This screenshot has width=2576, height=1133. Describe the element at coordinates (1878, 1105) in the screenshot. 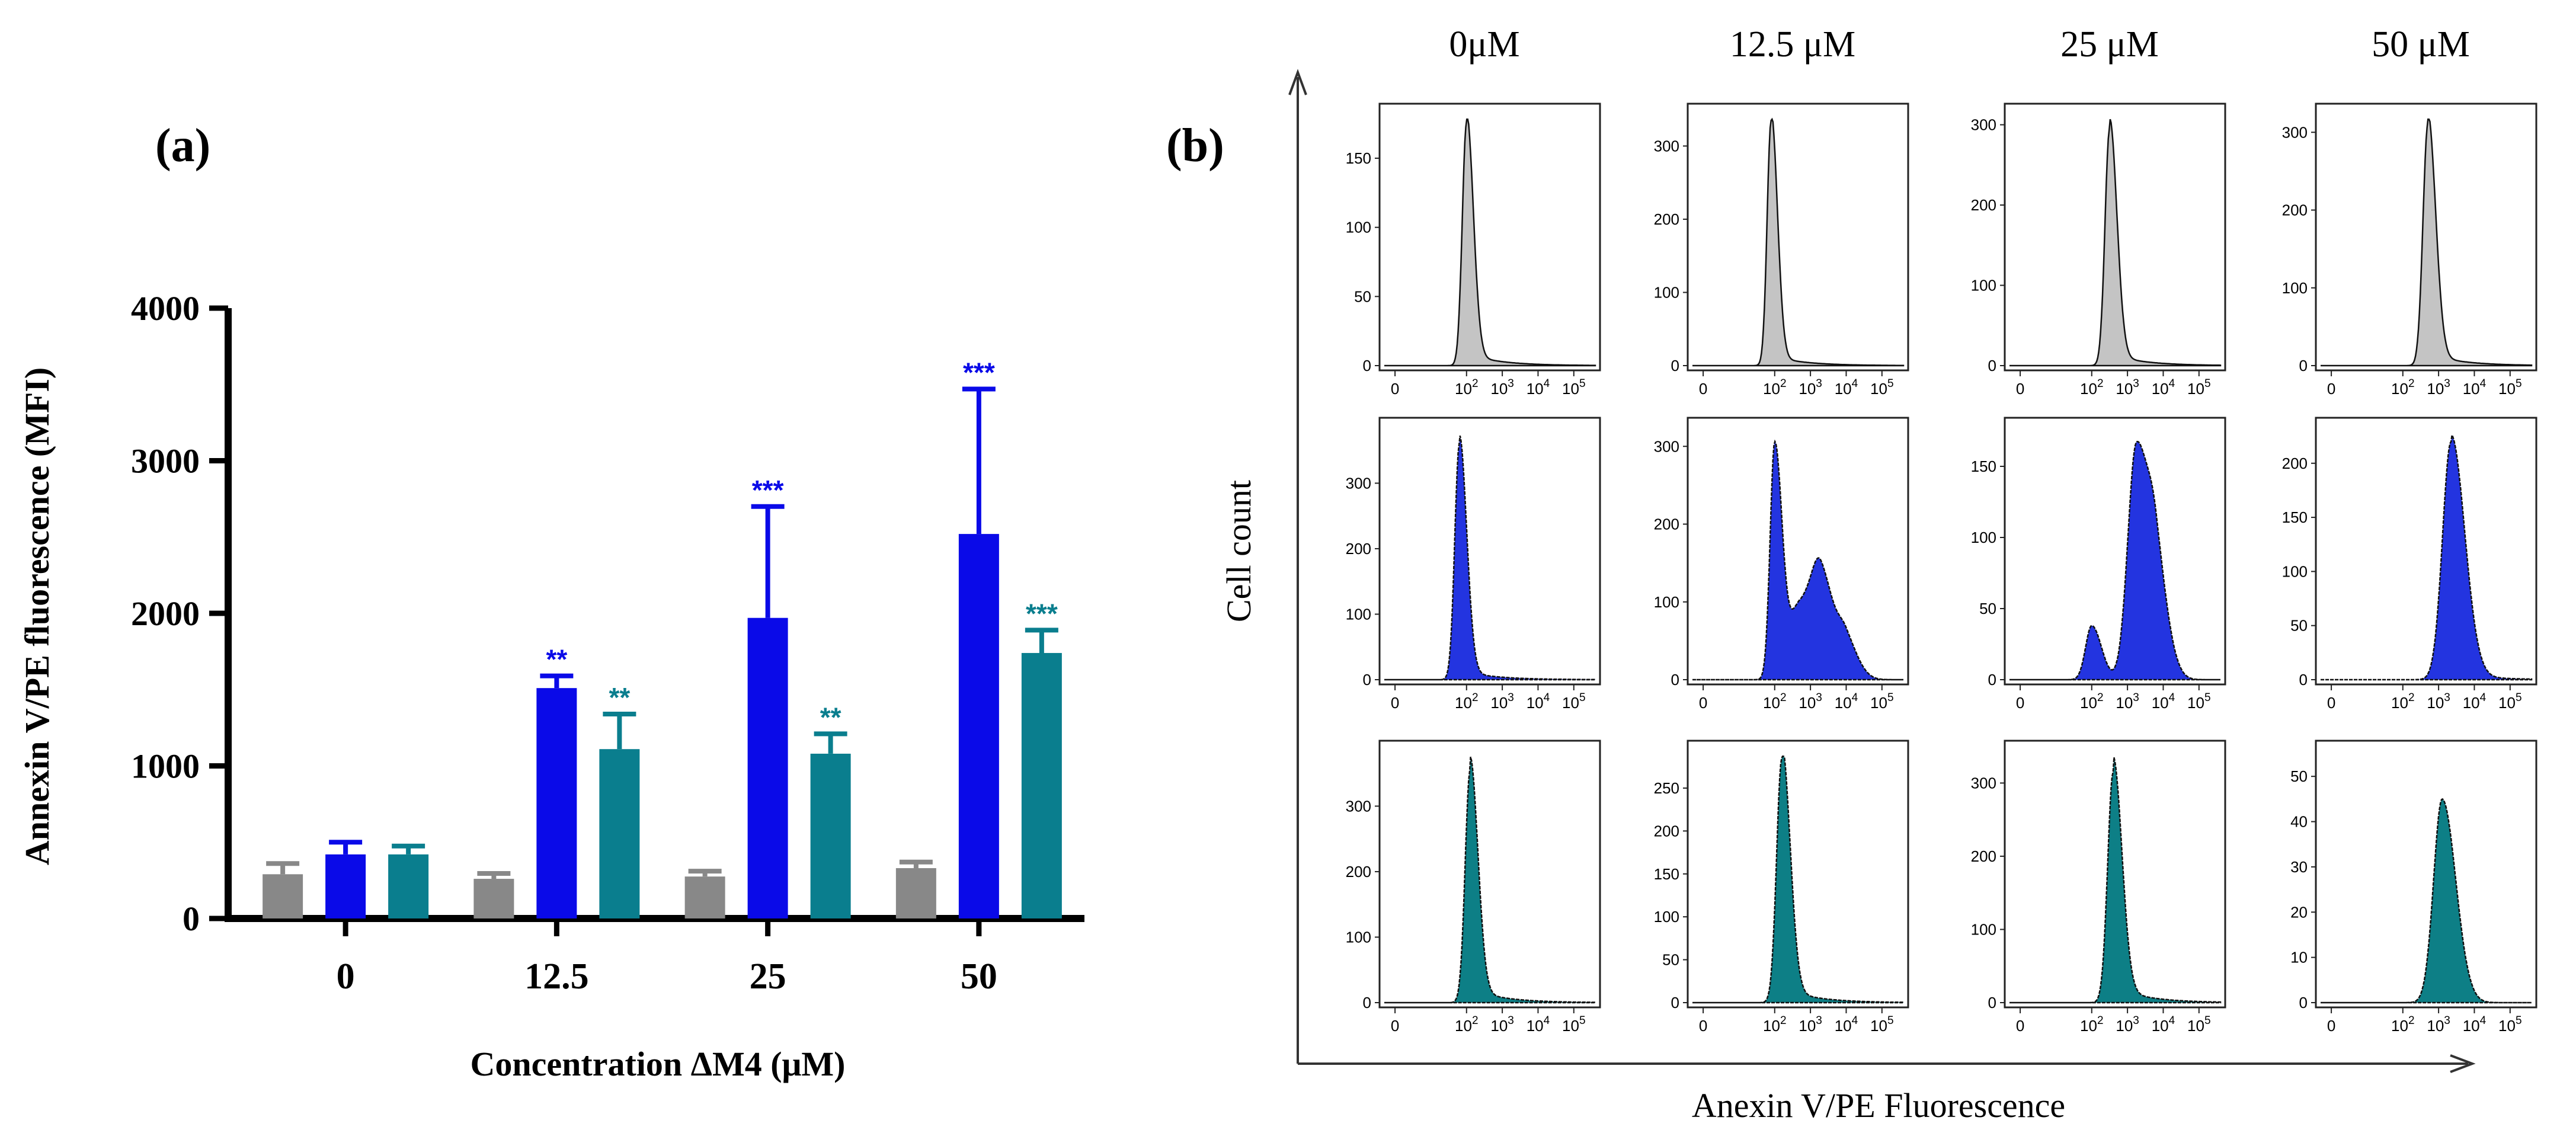

I see `histogram-x-axis-label: Anexin V/PE Fluorescence` at that location.